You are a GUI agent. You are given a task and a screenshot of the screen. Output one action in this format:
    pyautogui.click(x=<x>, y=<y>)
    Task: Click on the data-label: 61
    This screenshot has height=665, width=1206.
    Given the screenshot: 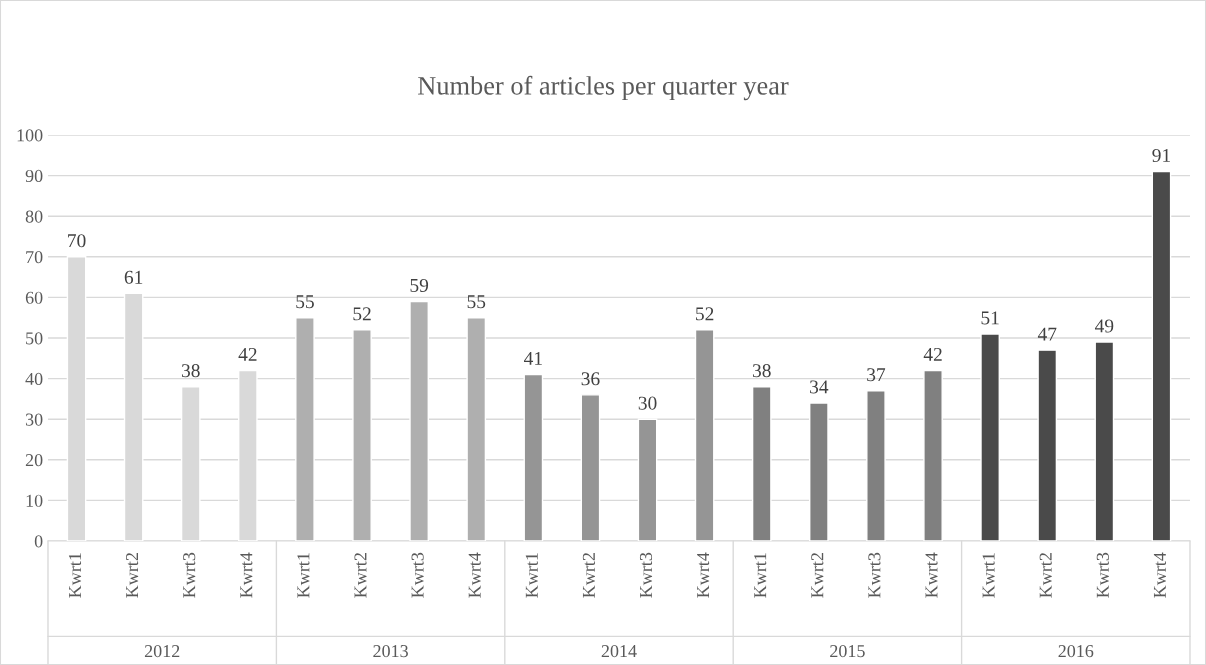 What is the action you would take?
    pyautogui.click(x=133, y=277)
    